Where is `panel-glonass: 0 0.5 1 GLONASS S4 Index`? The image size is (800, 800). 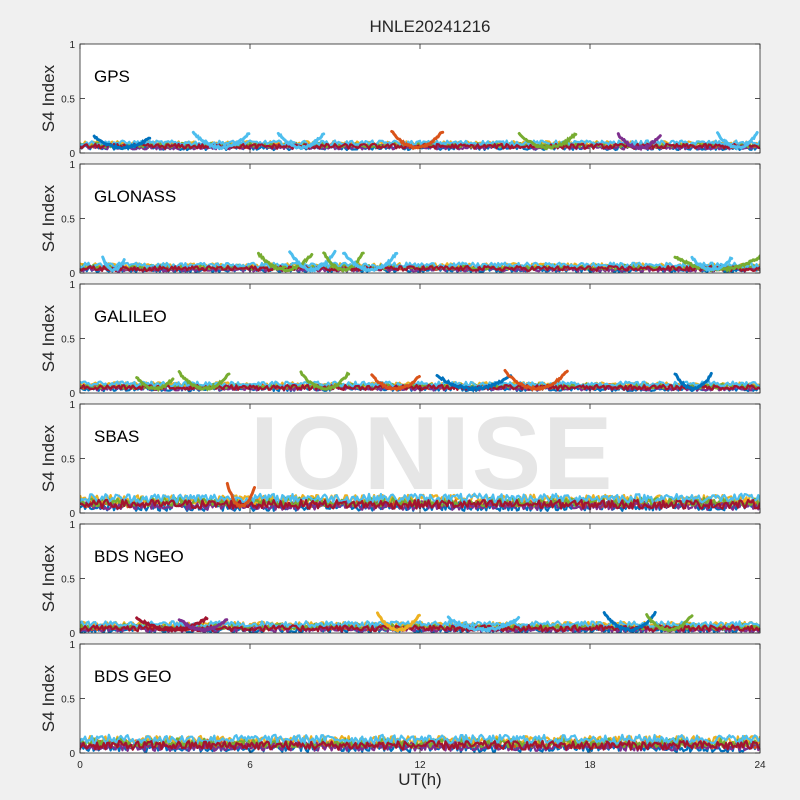 panel-glonass: 0 0.5 1 GLONASS S4 Index is located at coordinates (400, 220).